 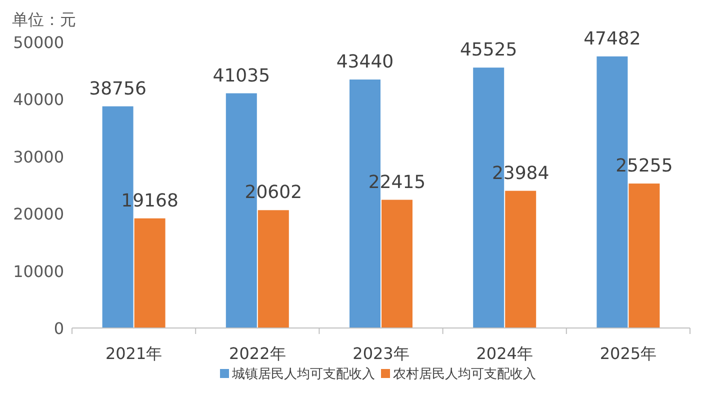 I want to click on data-label: 45525, so click(x=489, y=50).